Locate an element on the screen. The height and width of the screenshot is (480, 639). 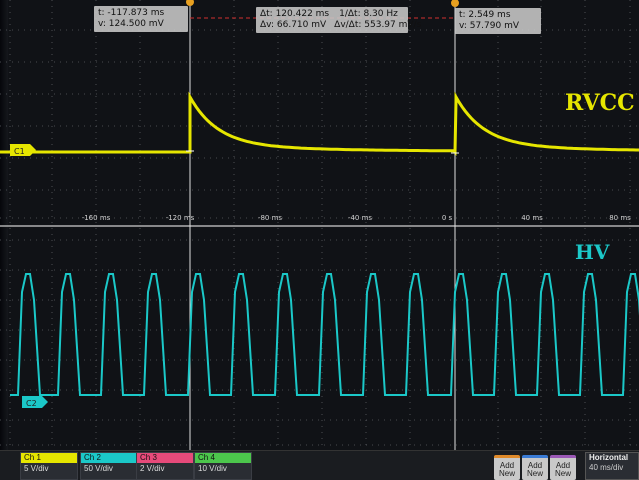
inverse-delta-time: 1/Δt: 8.30 Hz is located at coordinates (368, 14).